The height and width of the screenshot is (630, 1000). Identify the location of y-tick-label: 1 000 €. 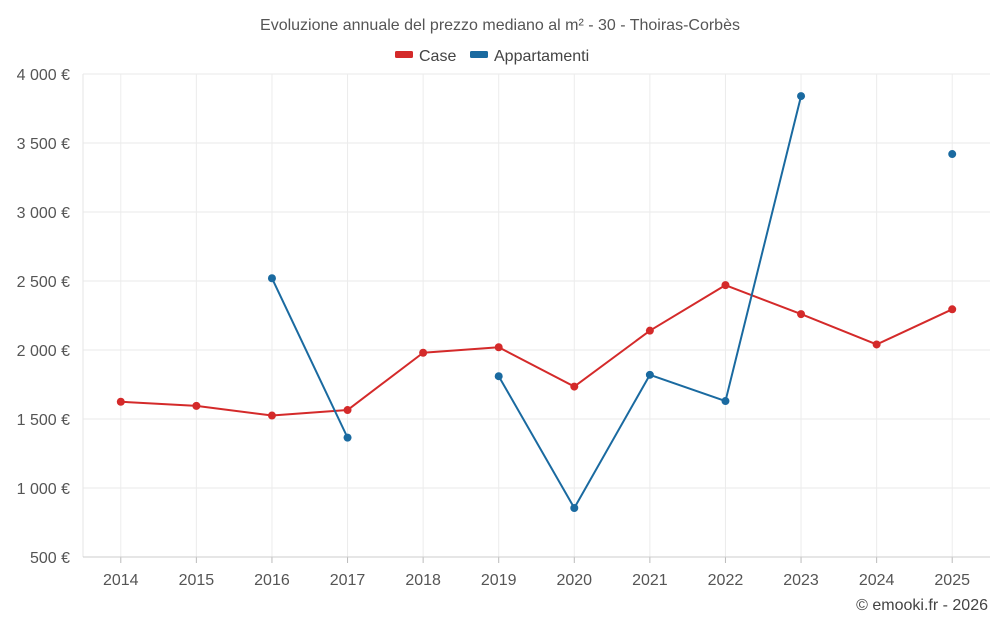
(43, 489).